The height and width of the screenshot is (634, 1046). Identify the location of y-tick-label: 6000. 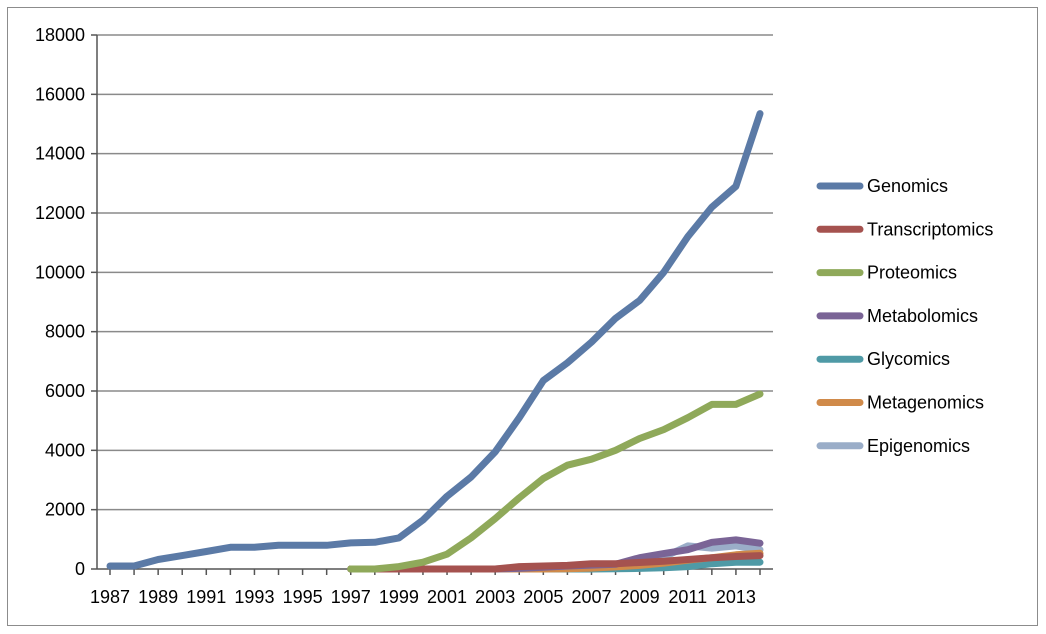
(65, 391).